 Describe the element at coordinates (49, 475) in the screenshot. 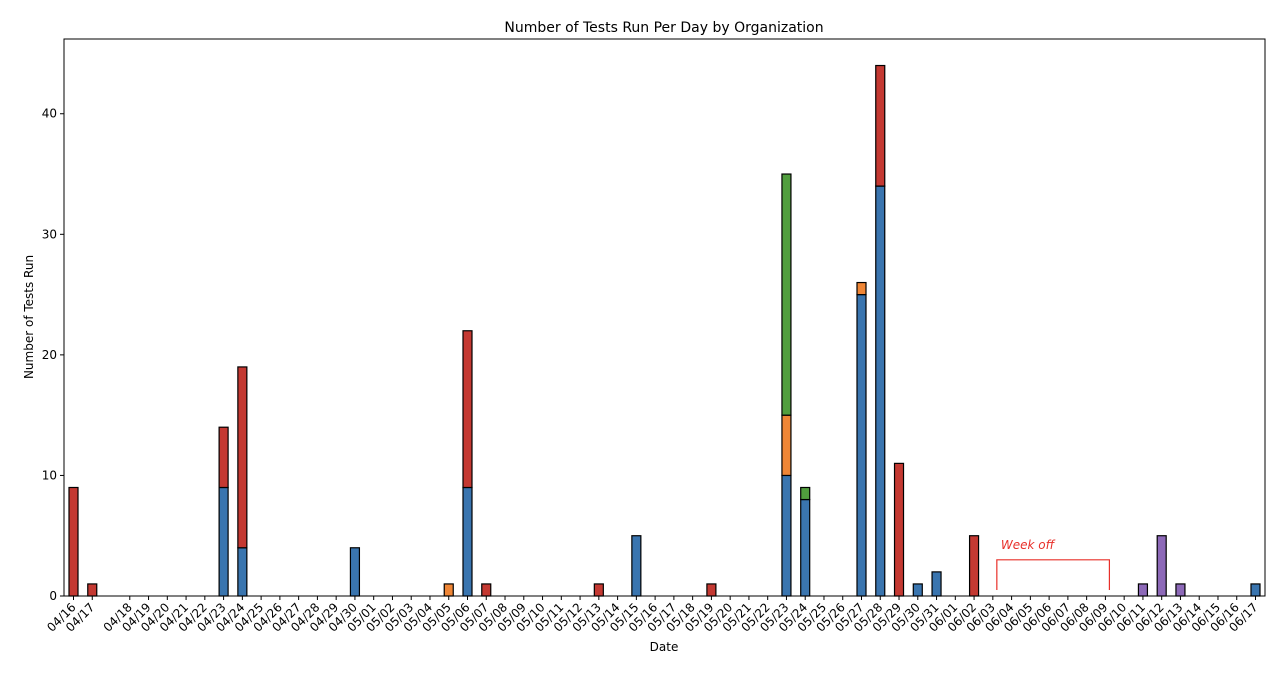

I see `y-tick-label: 10` at that location.